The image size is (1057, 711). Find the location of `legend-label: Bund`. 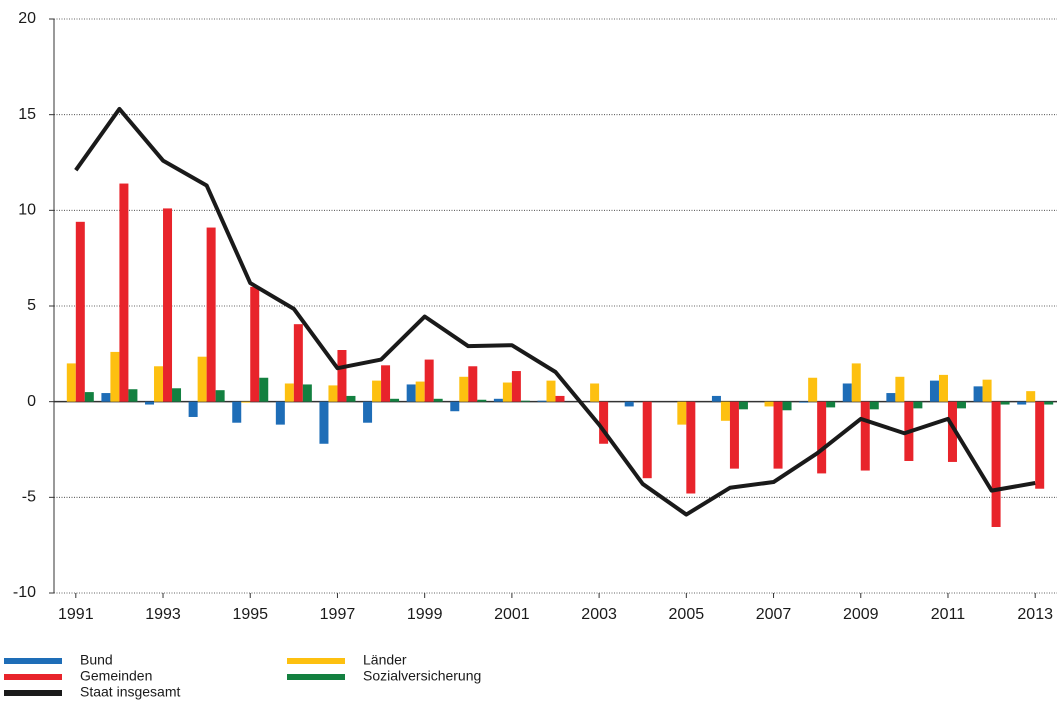

legend-label: Bund is located at coordinates (96, 660).